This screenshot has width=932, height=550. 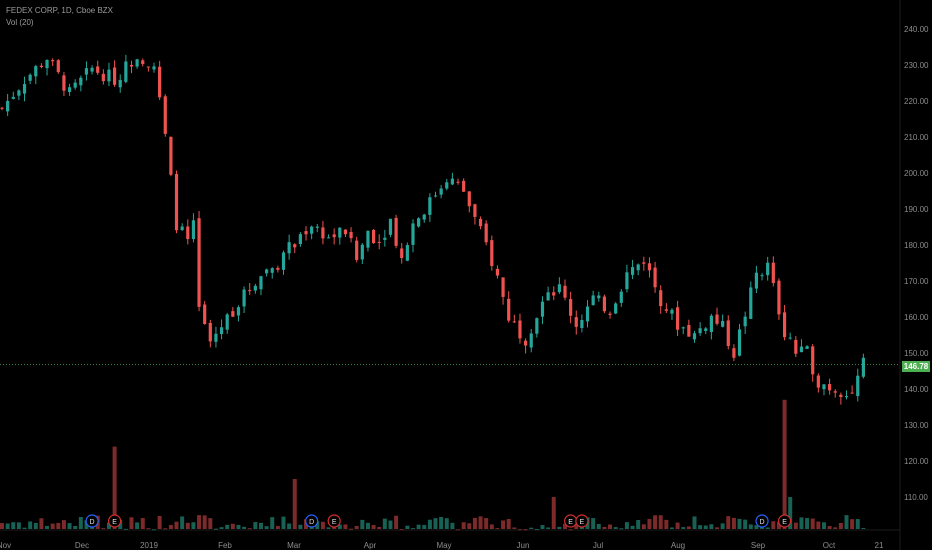 What do you see at coordinates (784, 522) in the screenshot?
I see `event-marker-label: E` at bounding box center [784, 522].